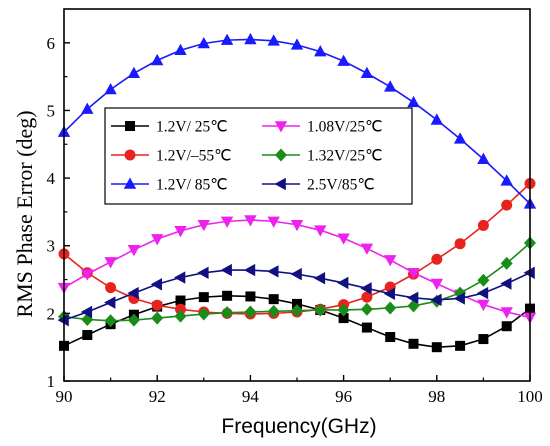  Describe the element at coordinates (171, 156) in the screenshot. I see `legend-item: 1.2V/–55℃` at that location.